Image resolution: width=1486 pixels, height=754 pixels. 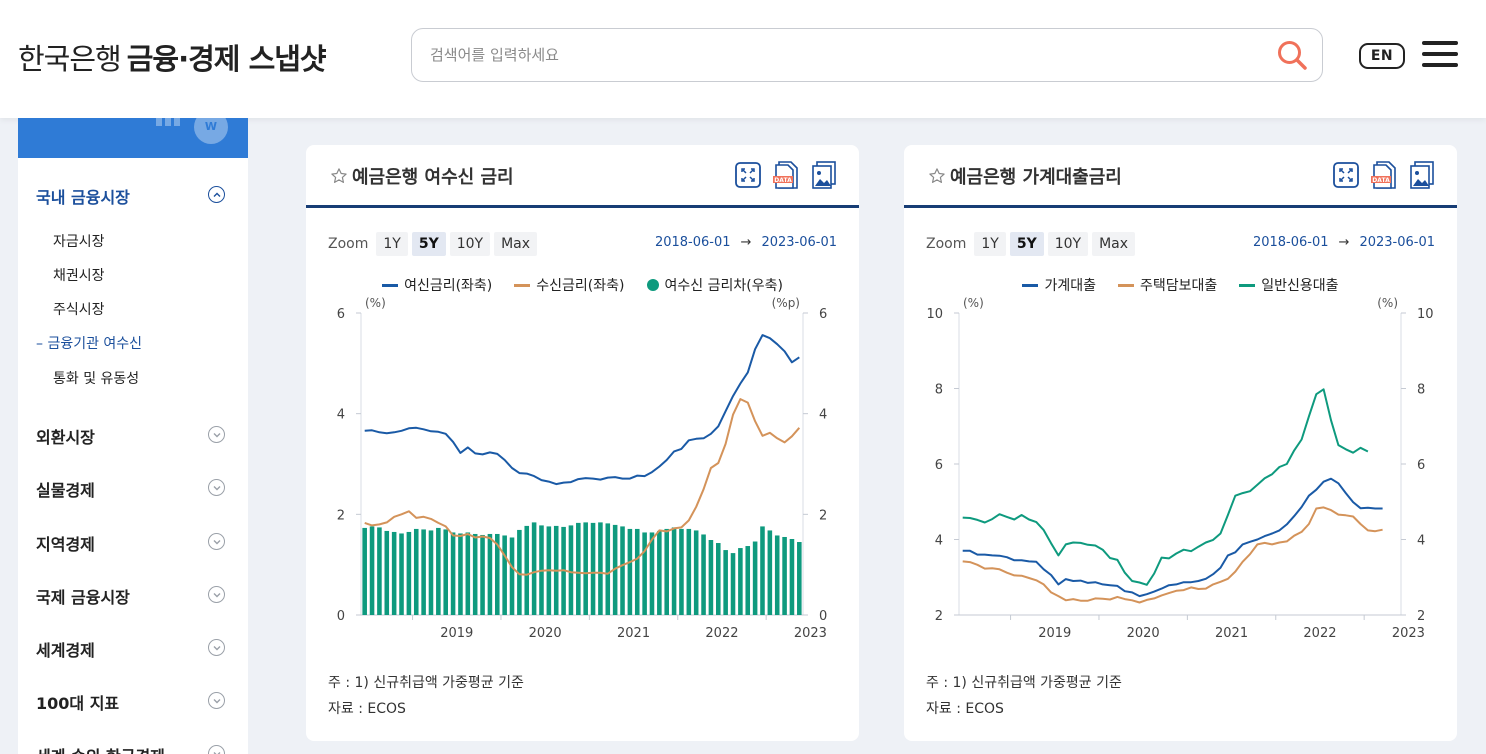 I want to click on legend-item-household-loan: 가계대출, so click(x=1059, y=285).